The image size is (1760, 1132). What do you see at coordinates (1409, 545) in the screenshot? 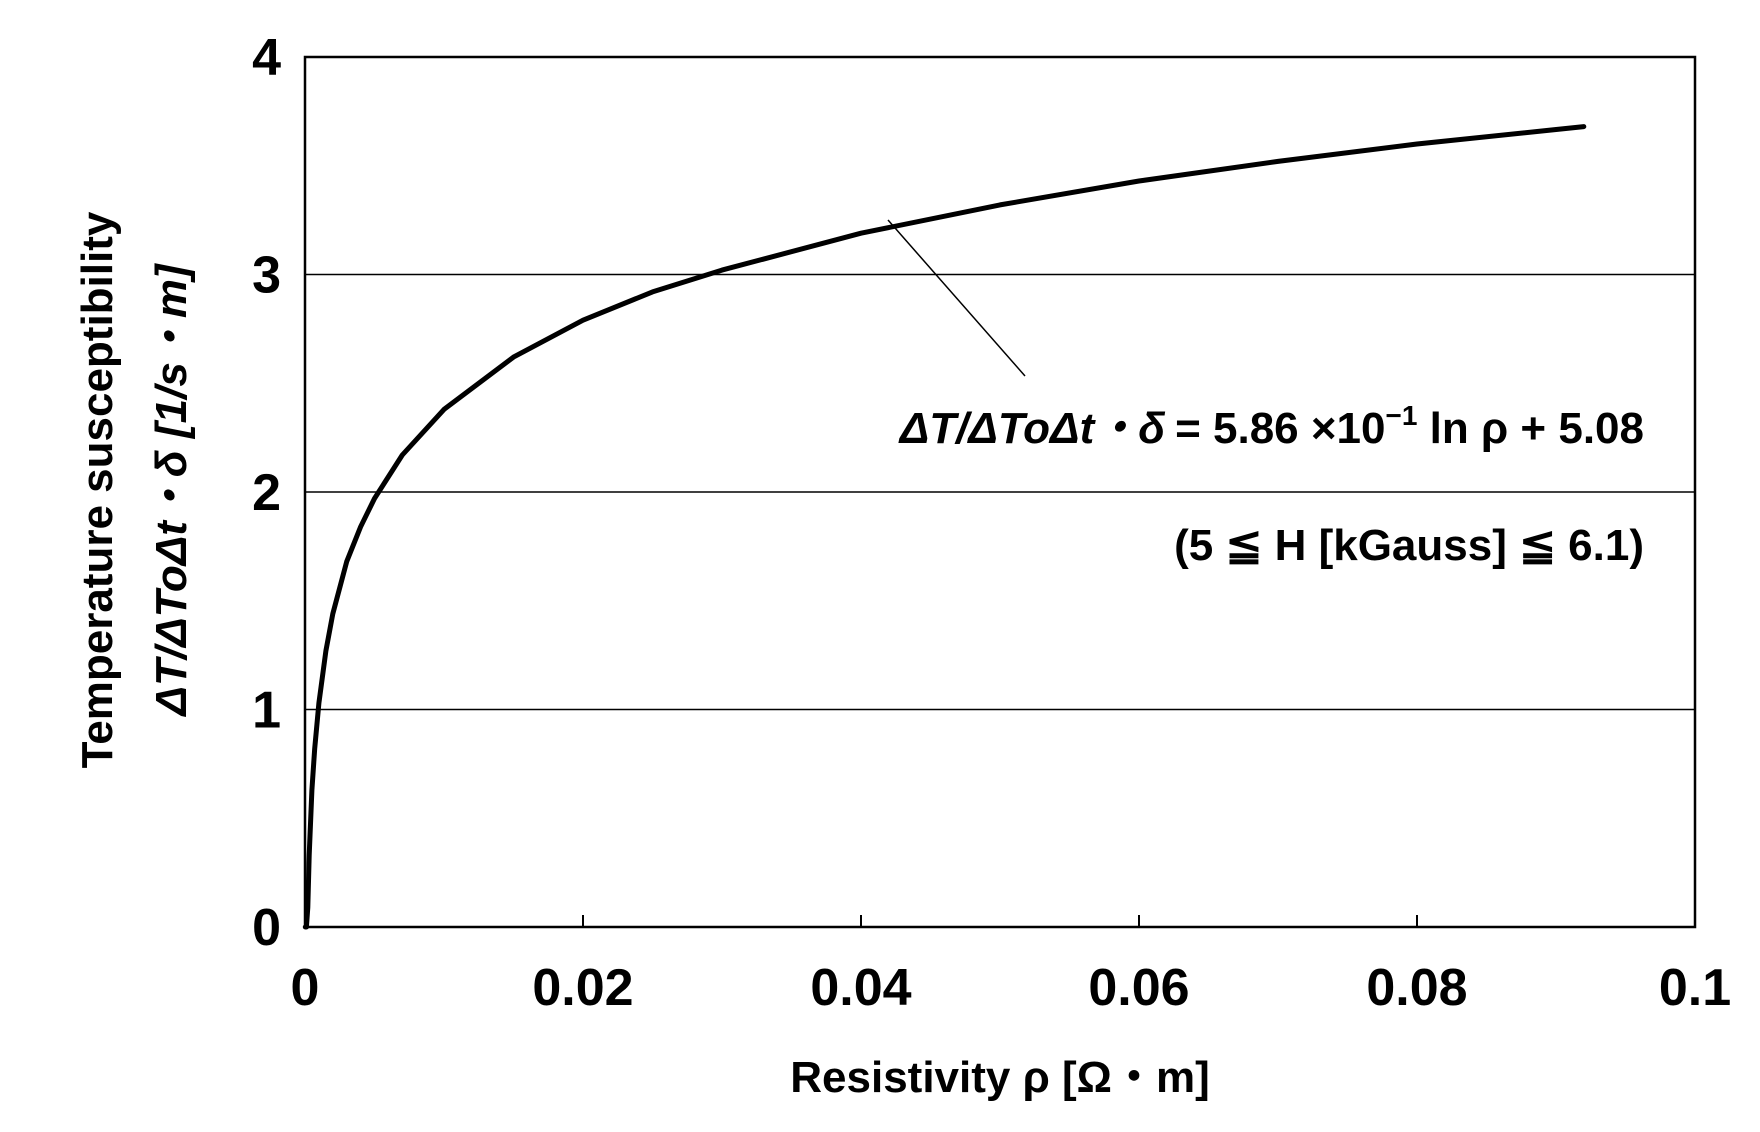
I see `condition-annotation: (5 ≦ H [kGauss] ≦ 6.1)` at bounding box center [1409, 545].